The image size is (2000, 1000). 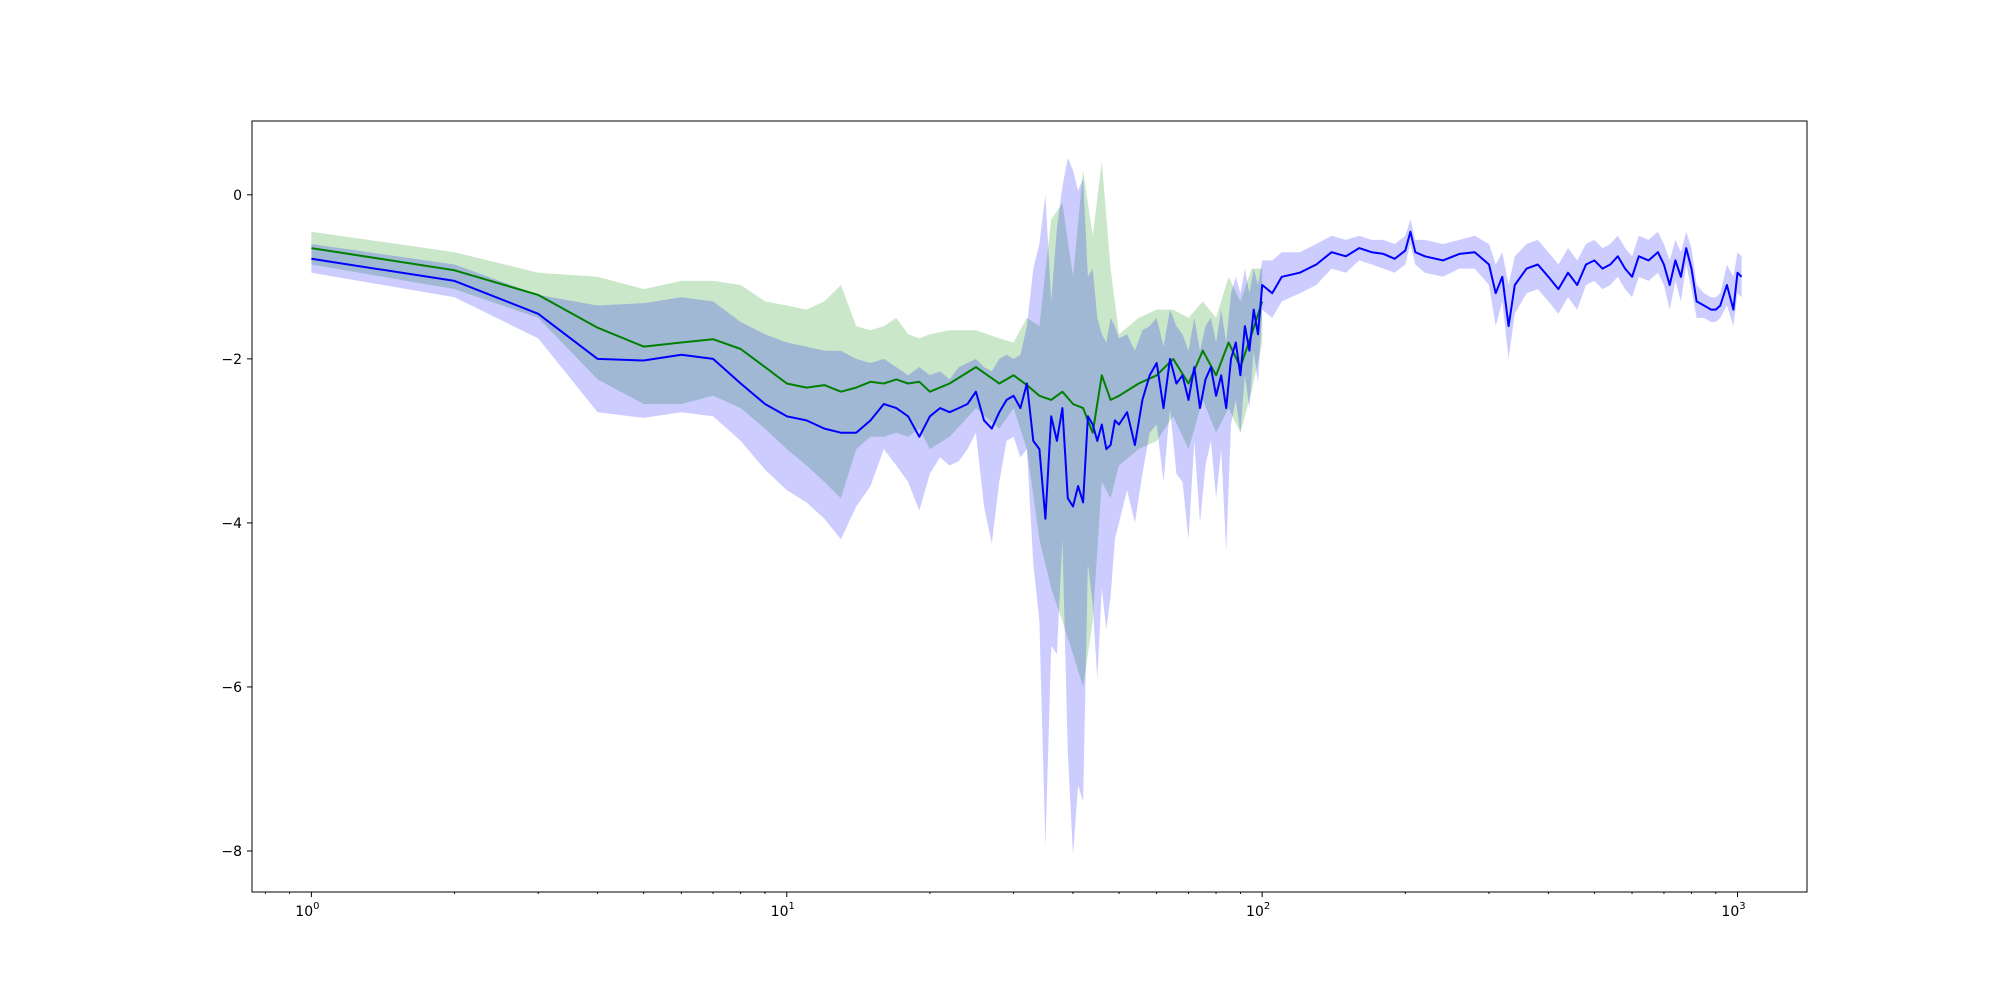 What do you see at coordinates (231, 688) in the screenshot?
I see `y-tick-label: −6` at bounding box center [231, 688].